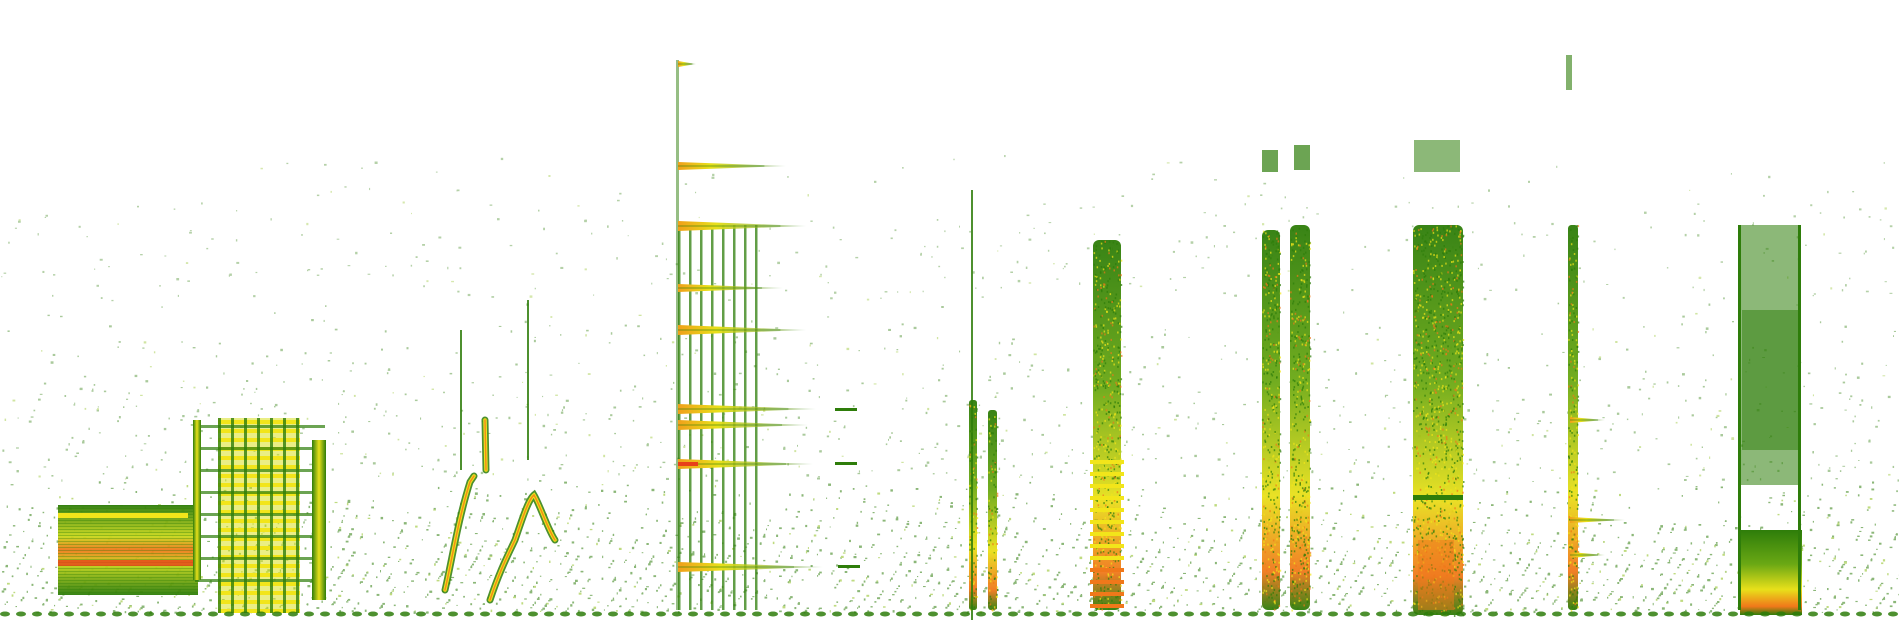 The width and height of the screenshot is (1899, 625). Describe the element at coordinates (949, 614) in the screenshot. I see `baseline-trace` at that location.